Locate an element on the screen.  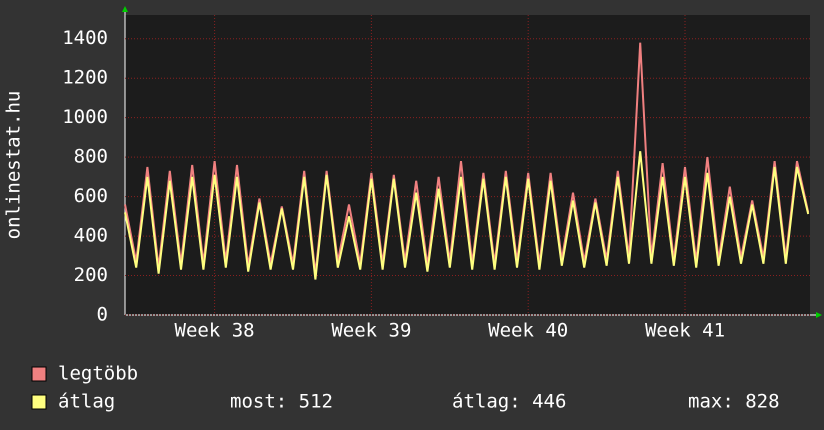
x-tick-label: Week 41 is located at coordinates (685, 331).